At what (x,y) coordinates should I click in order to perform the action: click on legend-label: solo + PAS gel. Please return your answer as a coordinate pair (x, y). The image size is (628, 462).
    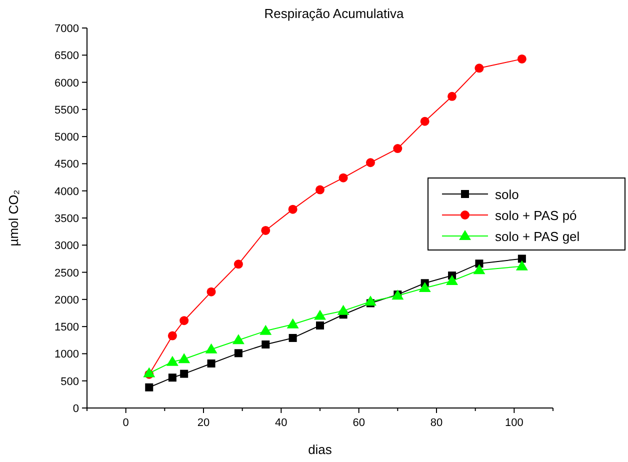
    Looking at the image, I should click on (537, 236).